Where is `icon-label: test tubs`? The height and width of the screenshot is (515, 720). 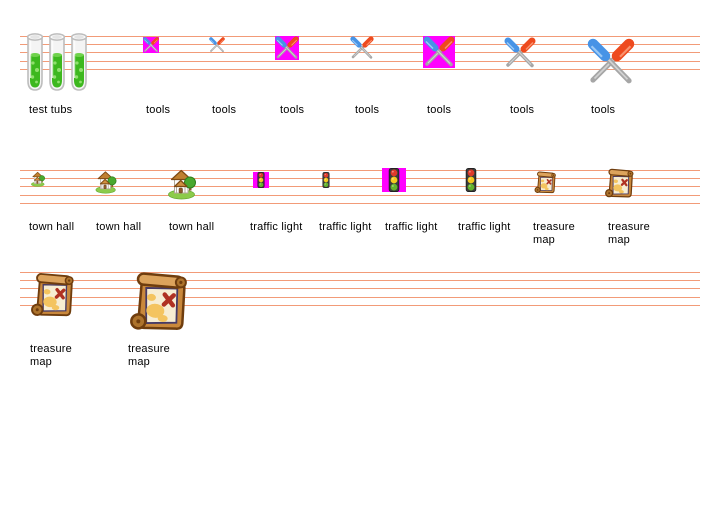 icon-label: test tubs is located at coordinates (50, 110).